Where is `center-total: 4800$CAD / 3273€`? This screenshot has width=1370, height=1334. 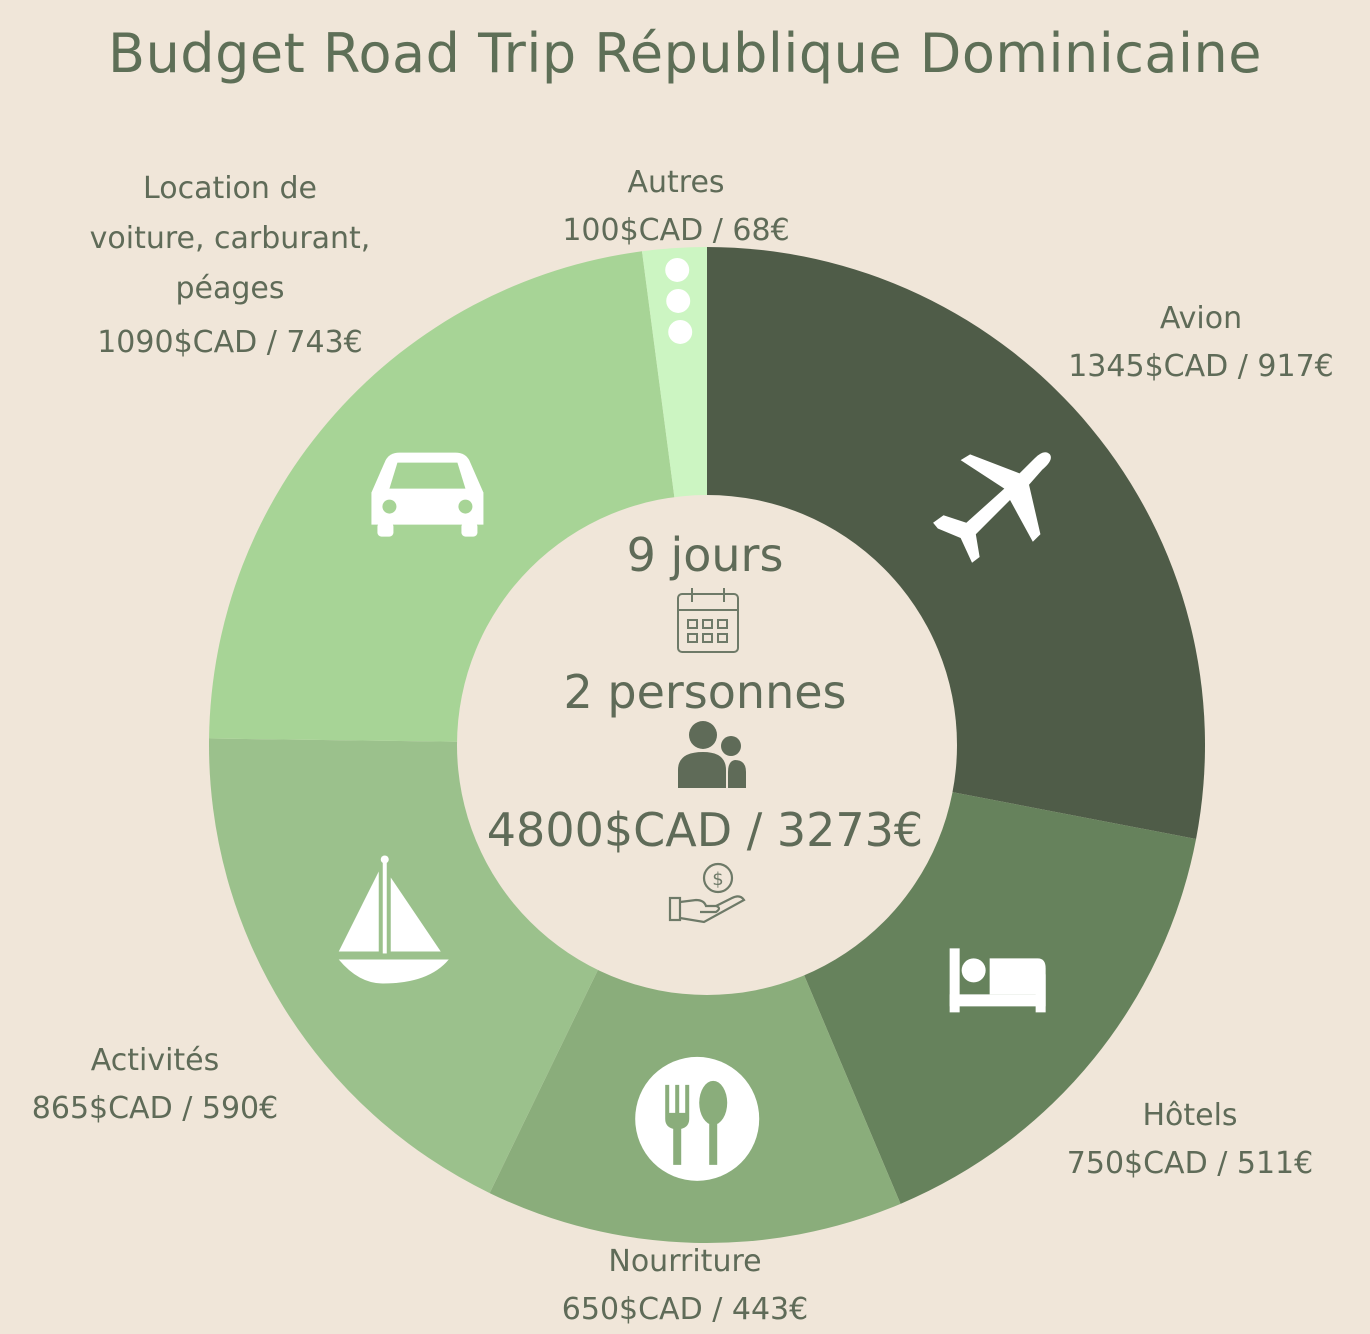 center-total: 4800$CAD / 3273€ is located at coordinates (705, 830).